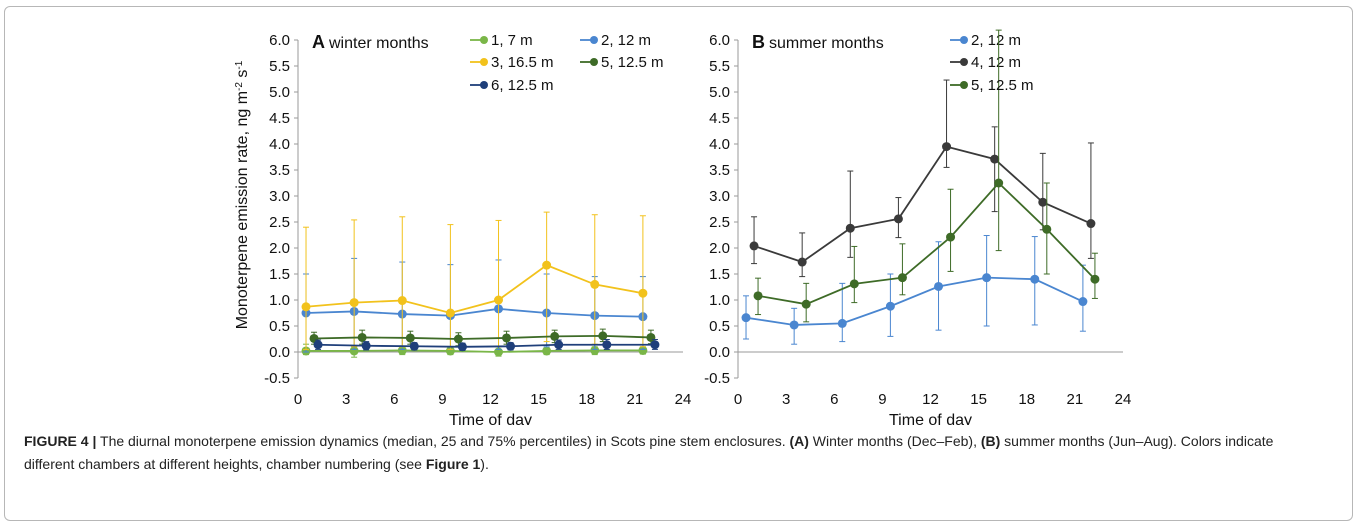 Image resolution: width=1357 pixels, height=527 pixels. Describe the element at coordinates (279, 326) in the screenshot. I see `panel-a-y-tick-label: 0.5` at that location.